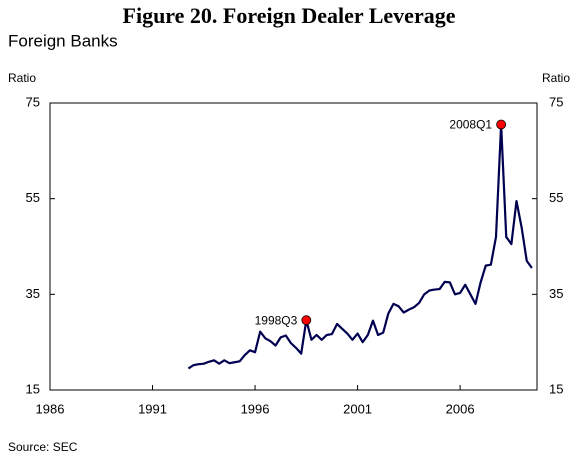 This screenshot has width=578, height=459. Describe the element at coordinates (556, 388) in the screenshot. I see `y2-tick-label: 15` at that location.